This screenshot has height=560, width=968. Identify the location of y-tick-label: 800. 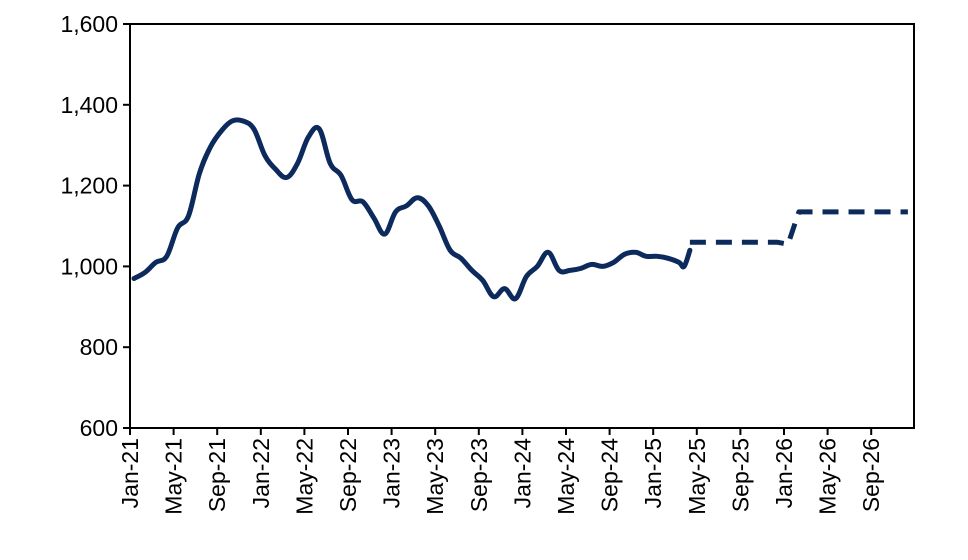
(99, 347).